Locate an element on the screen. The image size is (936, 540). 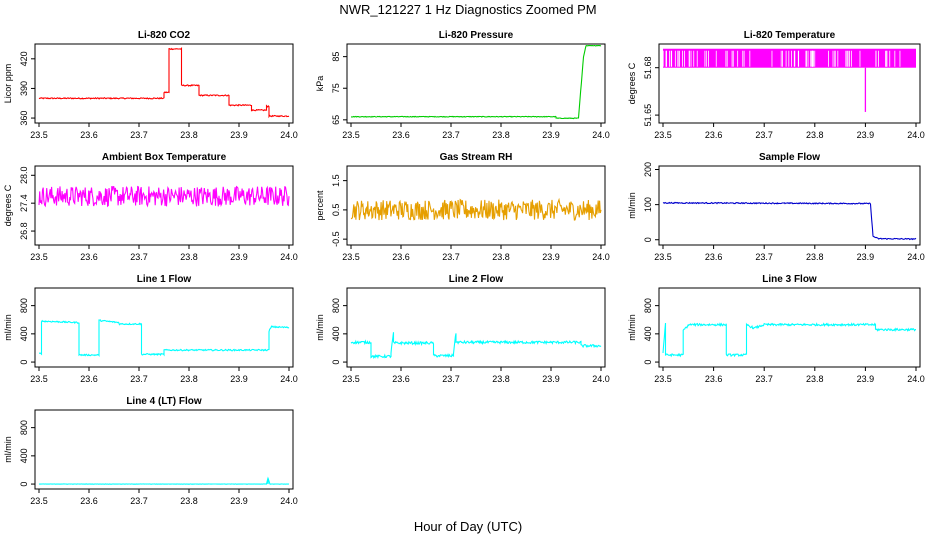
y-axis-label: kPa is located at coordinates (320, 84).